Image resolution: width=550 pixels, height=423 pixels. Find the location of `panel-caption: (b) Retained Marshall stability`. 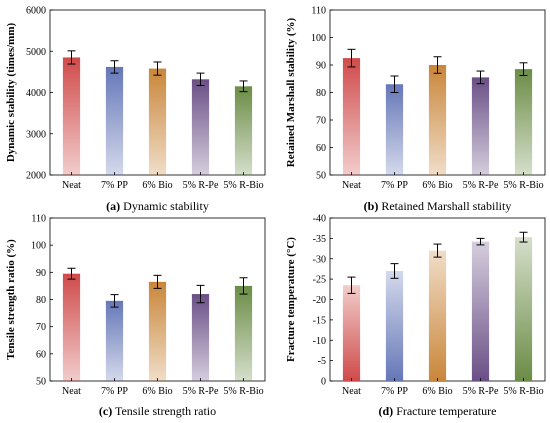

panel-caption: (b) Retained Marshall stability is located at coordinates (438, 206).